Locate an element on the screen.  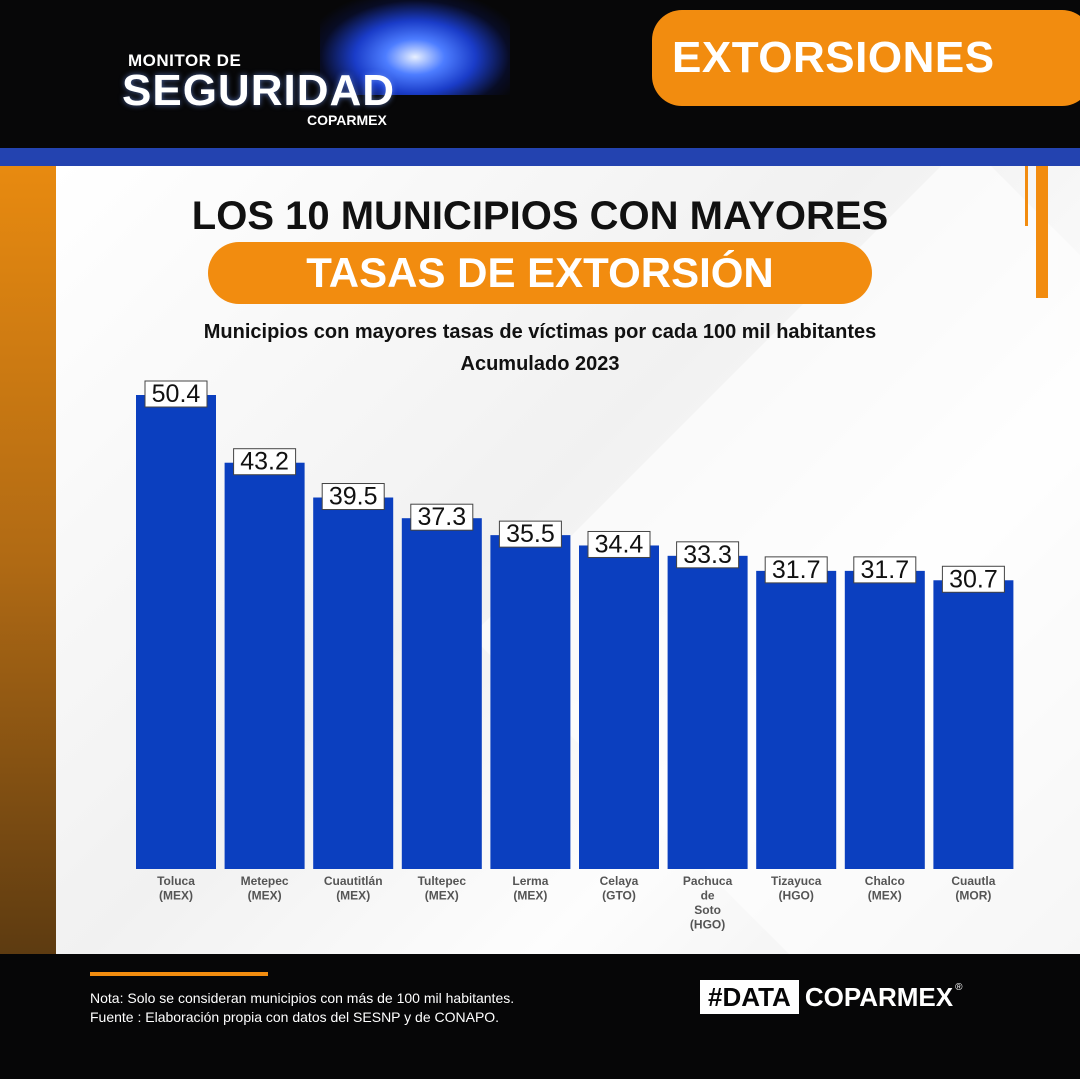
tick-label: (MOR) is located at coordinates (973, 896).